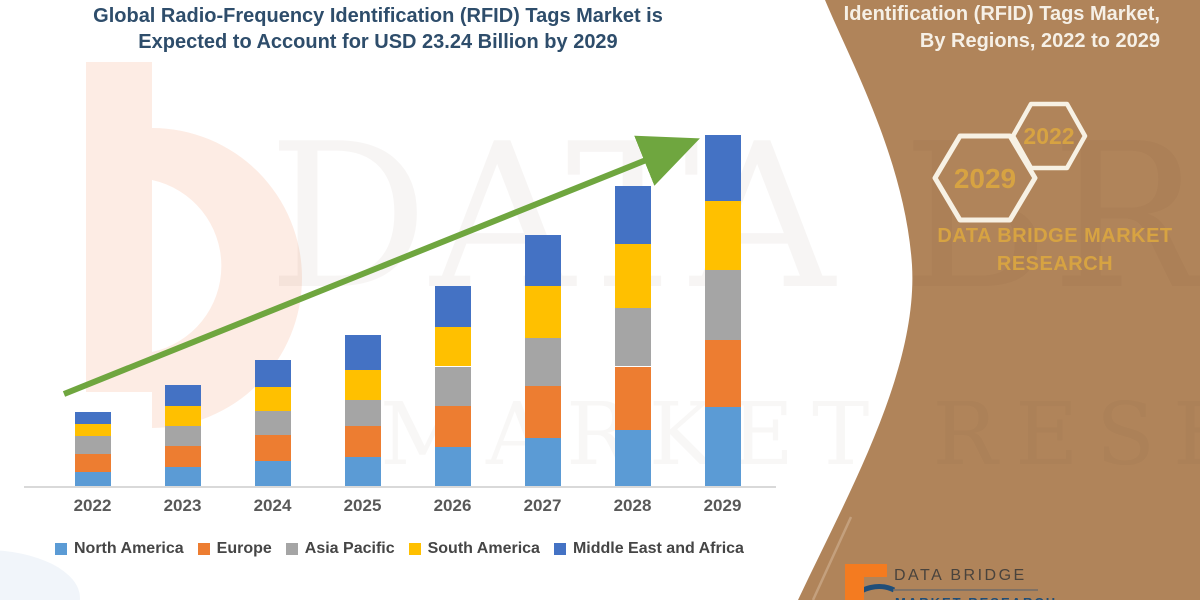 The height and width of the screenshot is (600, 1200). Describe the element at coordinates (542, 362) in the screenshot. I see `bar-segment-2027-asia-pacific` at that location.